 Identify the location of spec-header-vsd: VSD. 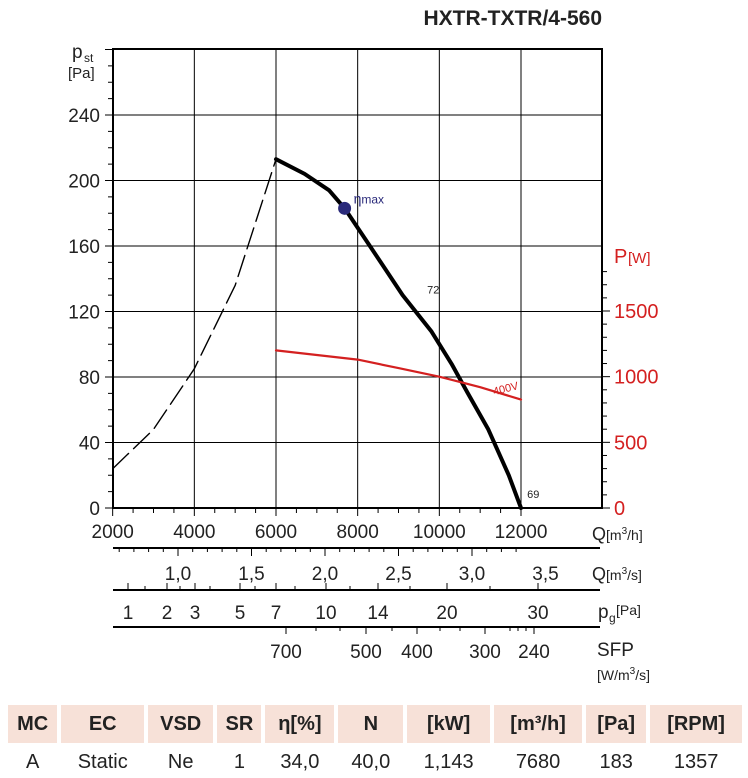
(181, 724).